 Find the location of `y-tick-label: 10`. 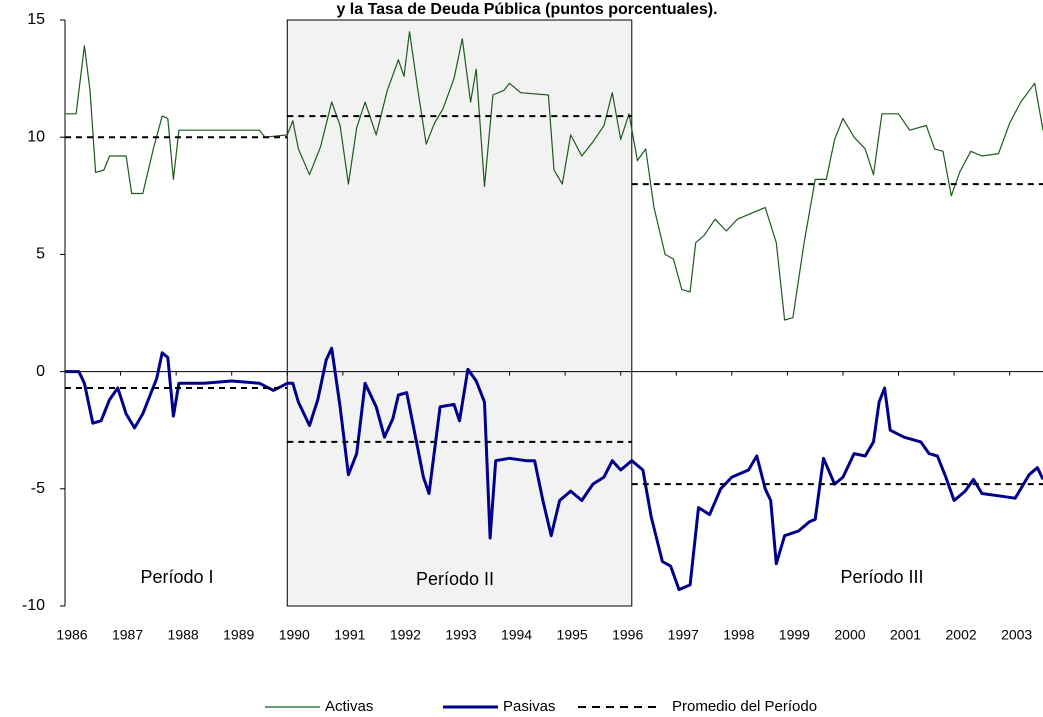

y-tick-label: 10 is located at coordinates (36, 136).